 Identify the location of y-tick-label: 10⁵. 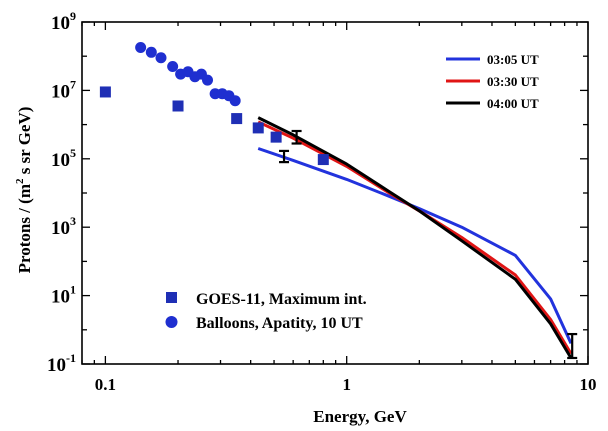
(63, 158).